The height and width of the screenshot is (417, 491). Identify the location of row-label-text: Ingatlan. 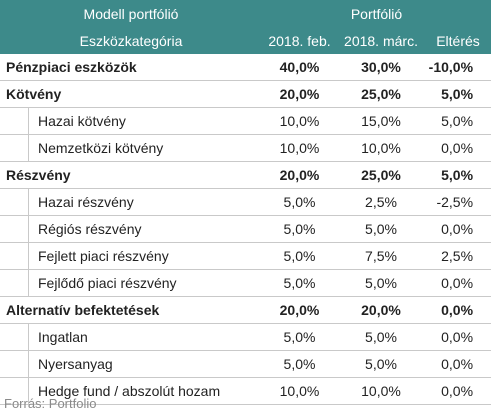
(63, 337).